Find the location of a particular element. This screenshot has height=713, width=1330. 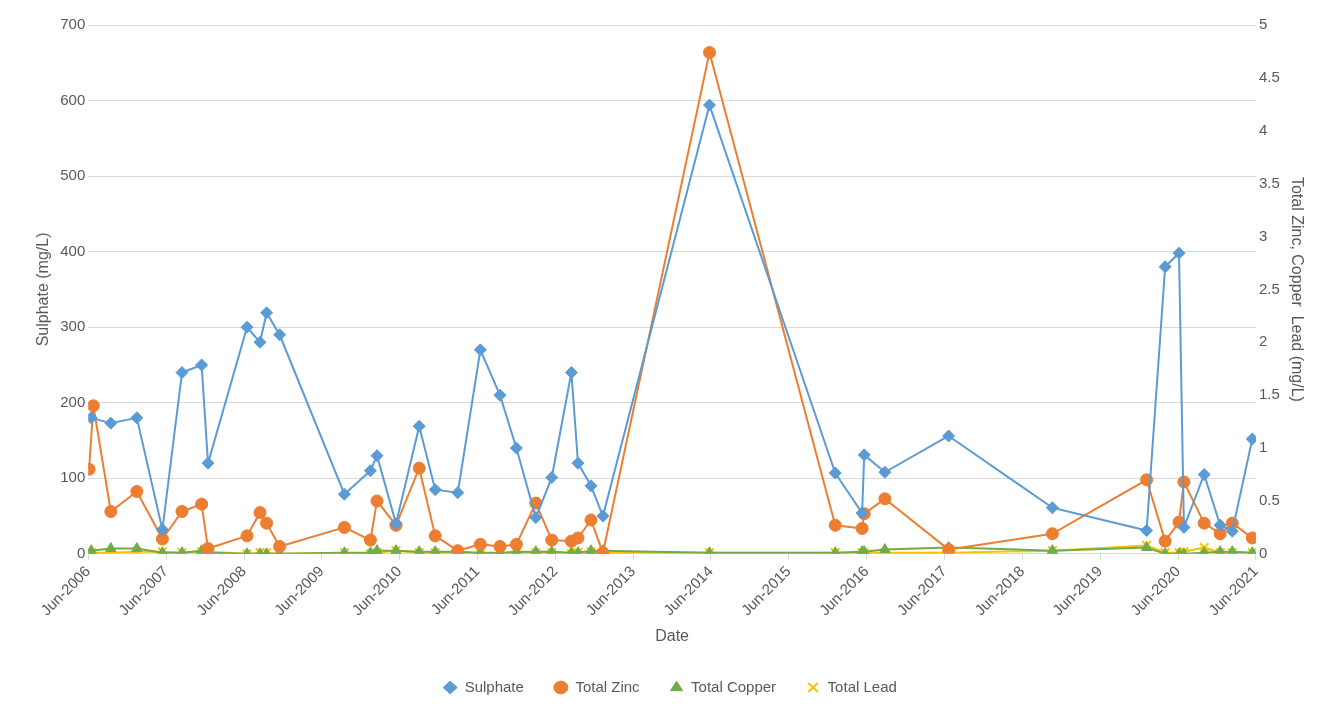

legend-label: Total Copper is located at coordinates (734, 686).